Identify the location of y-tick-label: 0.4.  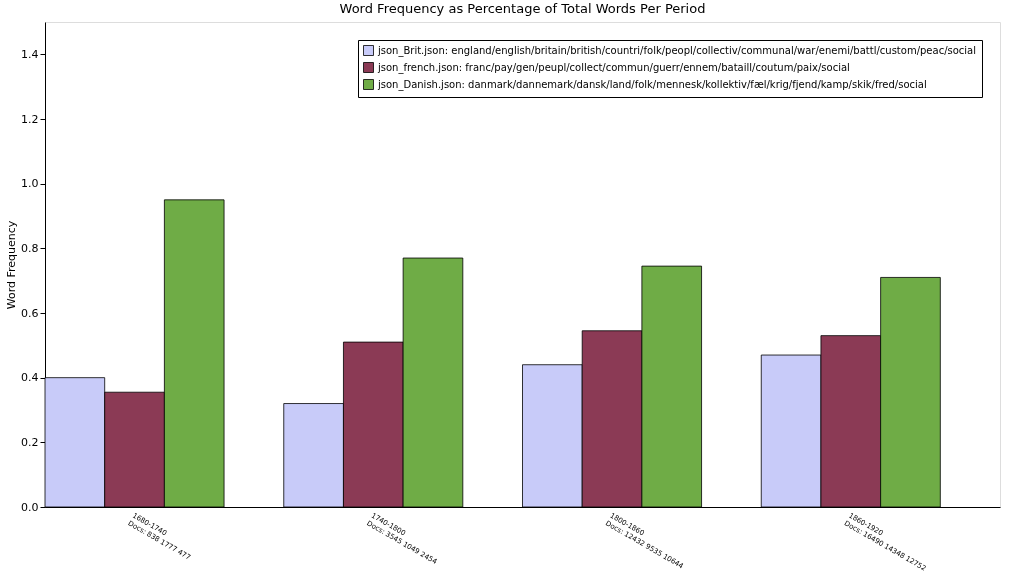
(30, 378).